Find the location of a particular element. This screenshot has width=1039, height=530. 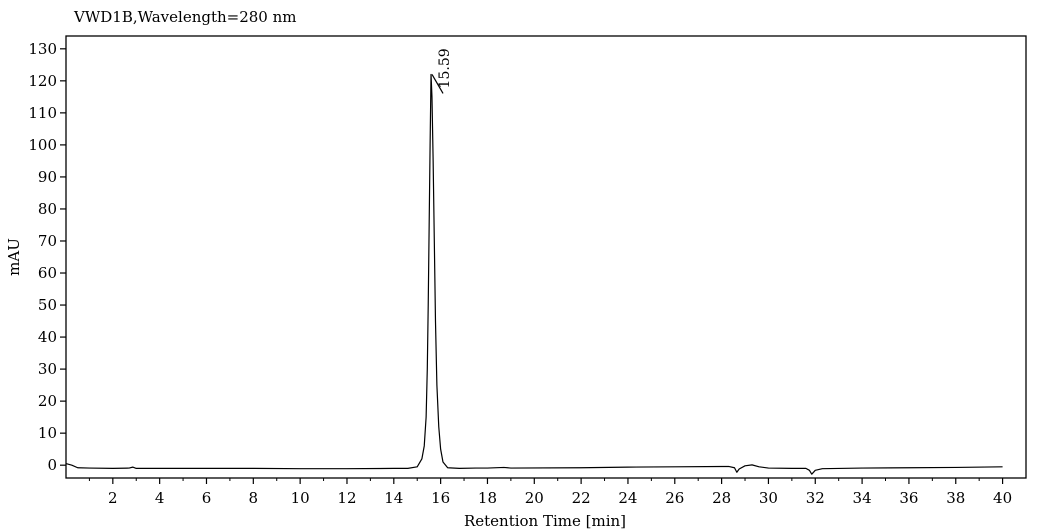

x-axis-label: Retention Time [min] is located at coordinates (545, 521).